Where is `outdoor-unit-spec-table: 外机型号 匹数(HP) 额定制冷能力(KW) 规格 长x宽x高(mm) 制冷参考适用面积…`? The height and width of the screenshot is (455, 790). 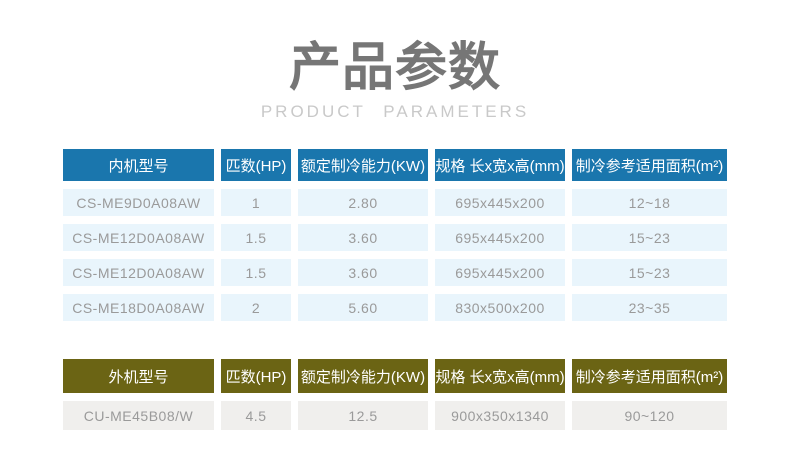 outdoor-unit-spec-table: 外机型号 匹数(HP) 额定制冷能力(KW) 规格 长x宽x高(mm) 制冷参考适用面积… is located at coordinates (395, 394).